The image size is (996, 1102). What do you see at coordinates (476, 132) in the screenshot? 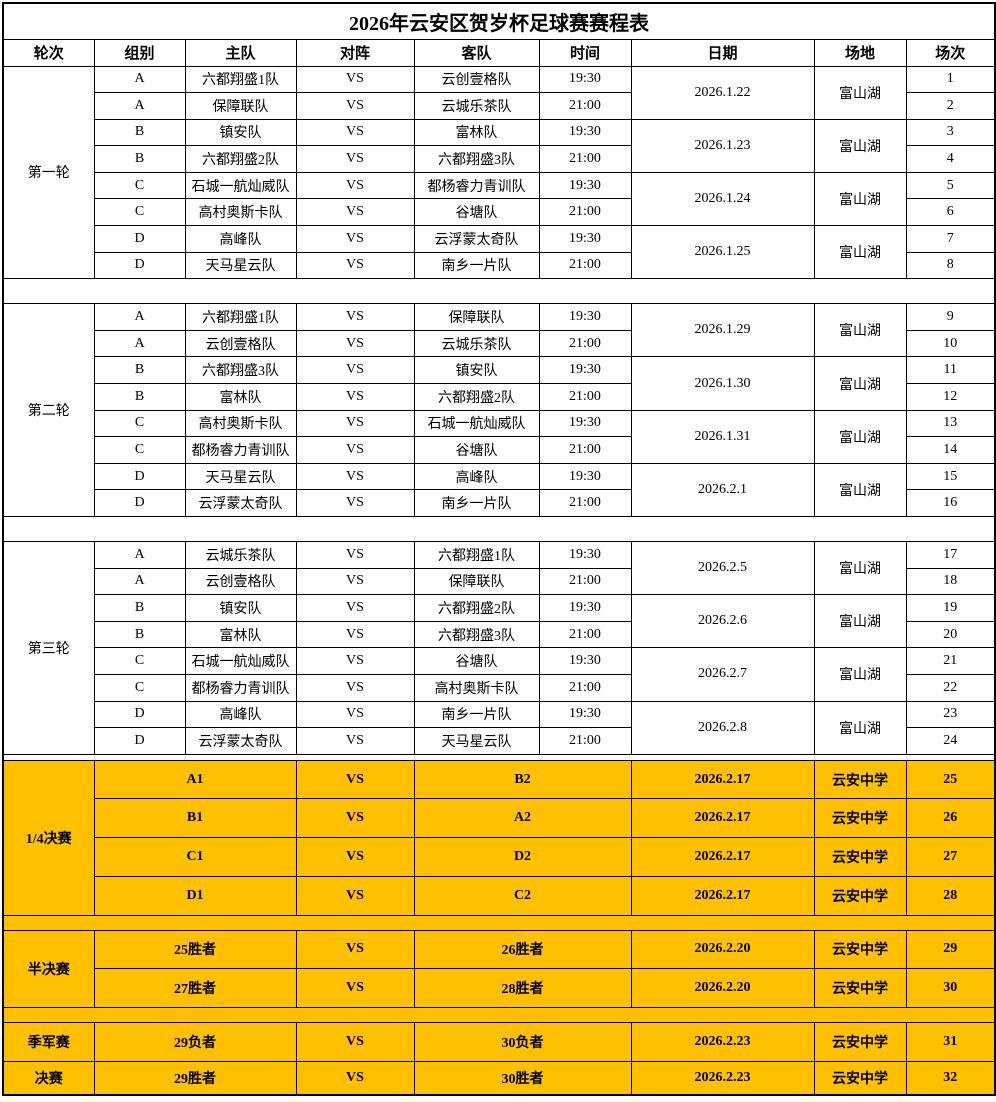
I see `match-away-team: 富林队` at bounding box center [476, 132].